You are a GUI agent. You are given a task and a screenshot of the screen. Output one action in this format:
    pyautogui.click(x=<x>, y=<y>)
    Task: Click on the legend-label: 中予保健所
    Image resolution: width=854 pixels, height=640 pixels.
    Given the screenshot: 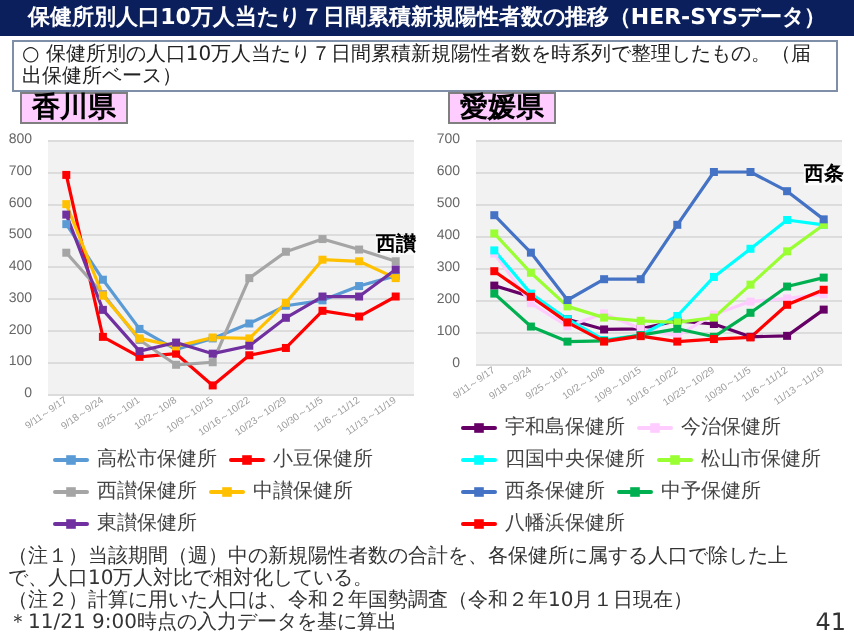 What is the action you would take?
    pyautogui.click(x=711, y=491)
    